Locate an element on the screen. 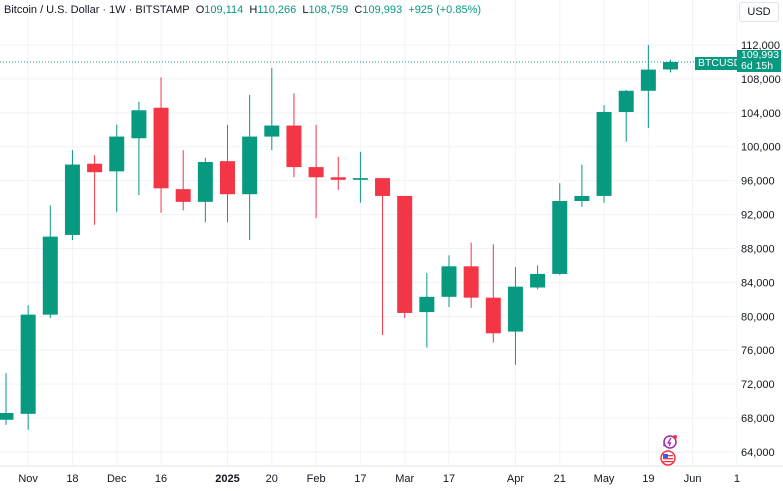 Image resolution: width=783 pixels, height=491 pixels. time-tick-label: 21 is located at coordinates (560, 479).